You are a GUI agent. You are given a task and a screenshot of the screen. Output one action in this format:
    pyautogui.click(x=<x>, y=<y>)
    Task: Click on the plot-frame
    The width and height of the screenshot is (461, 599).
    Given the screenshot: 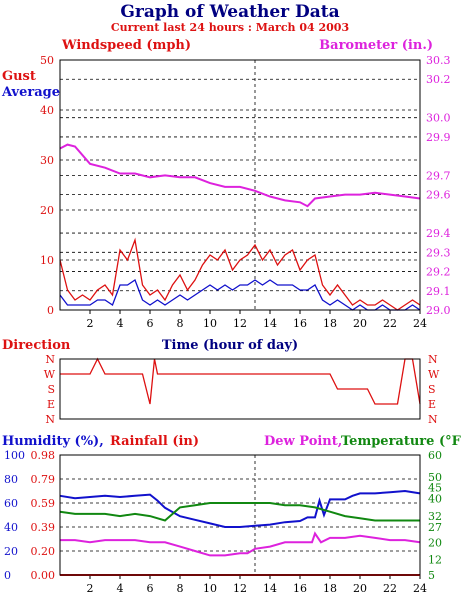 What is the action you would take?
    pyautogui.click(x=240, y=389)
    